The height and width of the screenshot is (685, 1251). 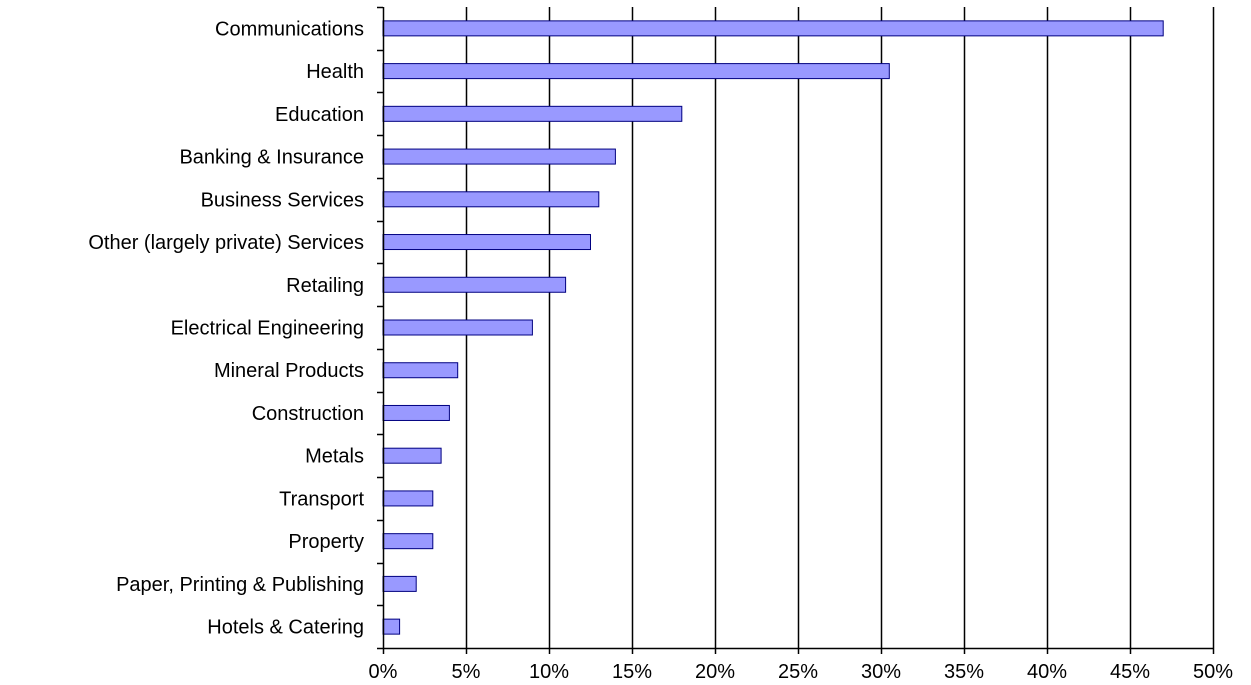 I want to click on x-tick-label: 20%, so click(x=715, y=672).